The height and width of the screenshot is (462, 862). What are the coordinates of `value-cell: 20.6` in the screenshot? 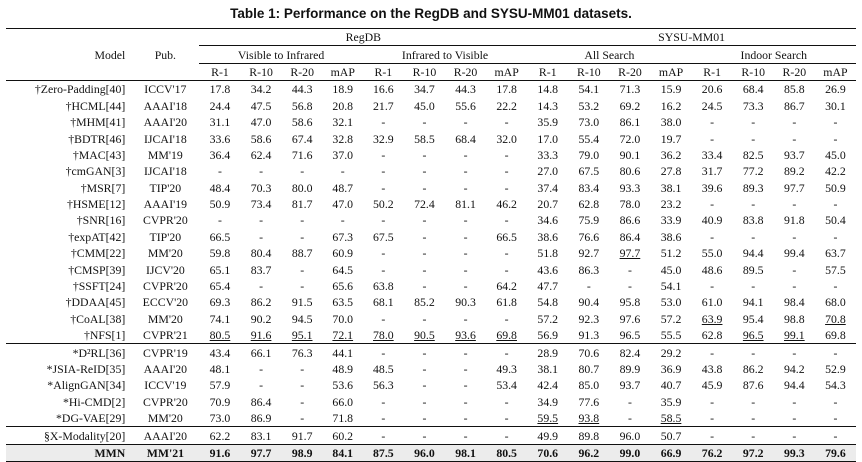 It's located at (712, 89).